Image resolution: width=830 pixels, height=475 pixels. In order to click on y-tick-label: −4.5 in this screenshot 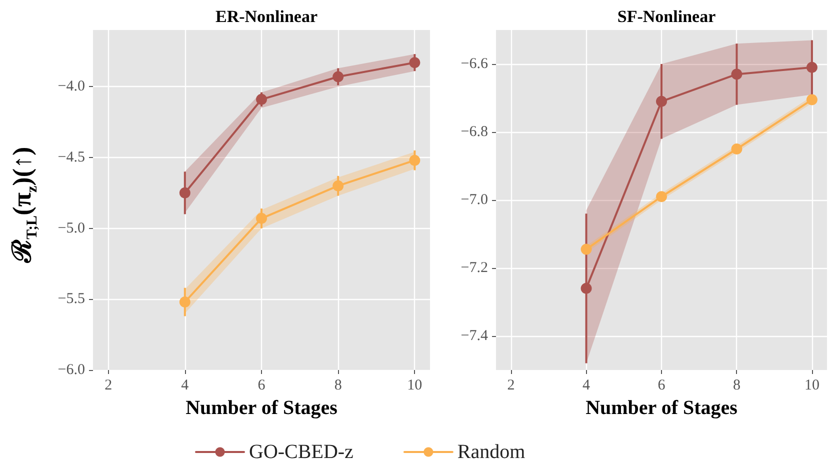, I will do `click(71, 158)`.